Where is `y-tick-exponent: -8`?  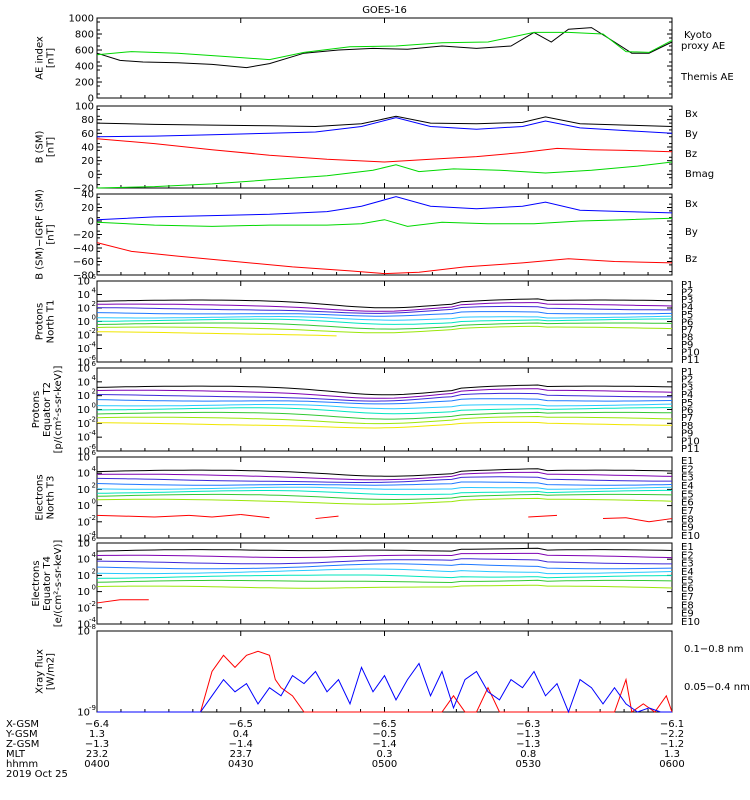 y-tick-exponent: -8 is located at coordinates (92, 627).